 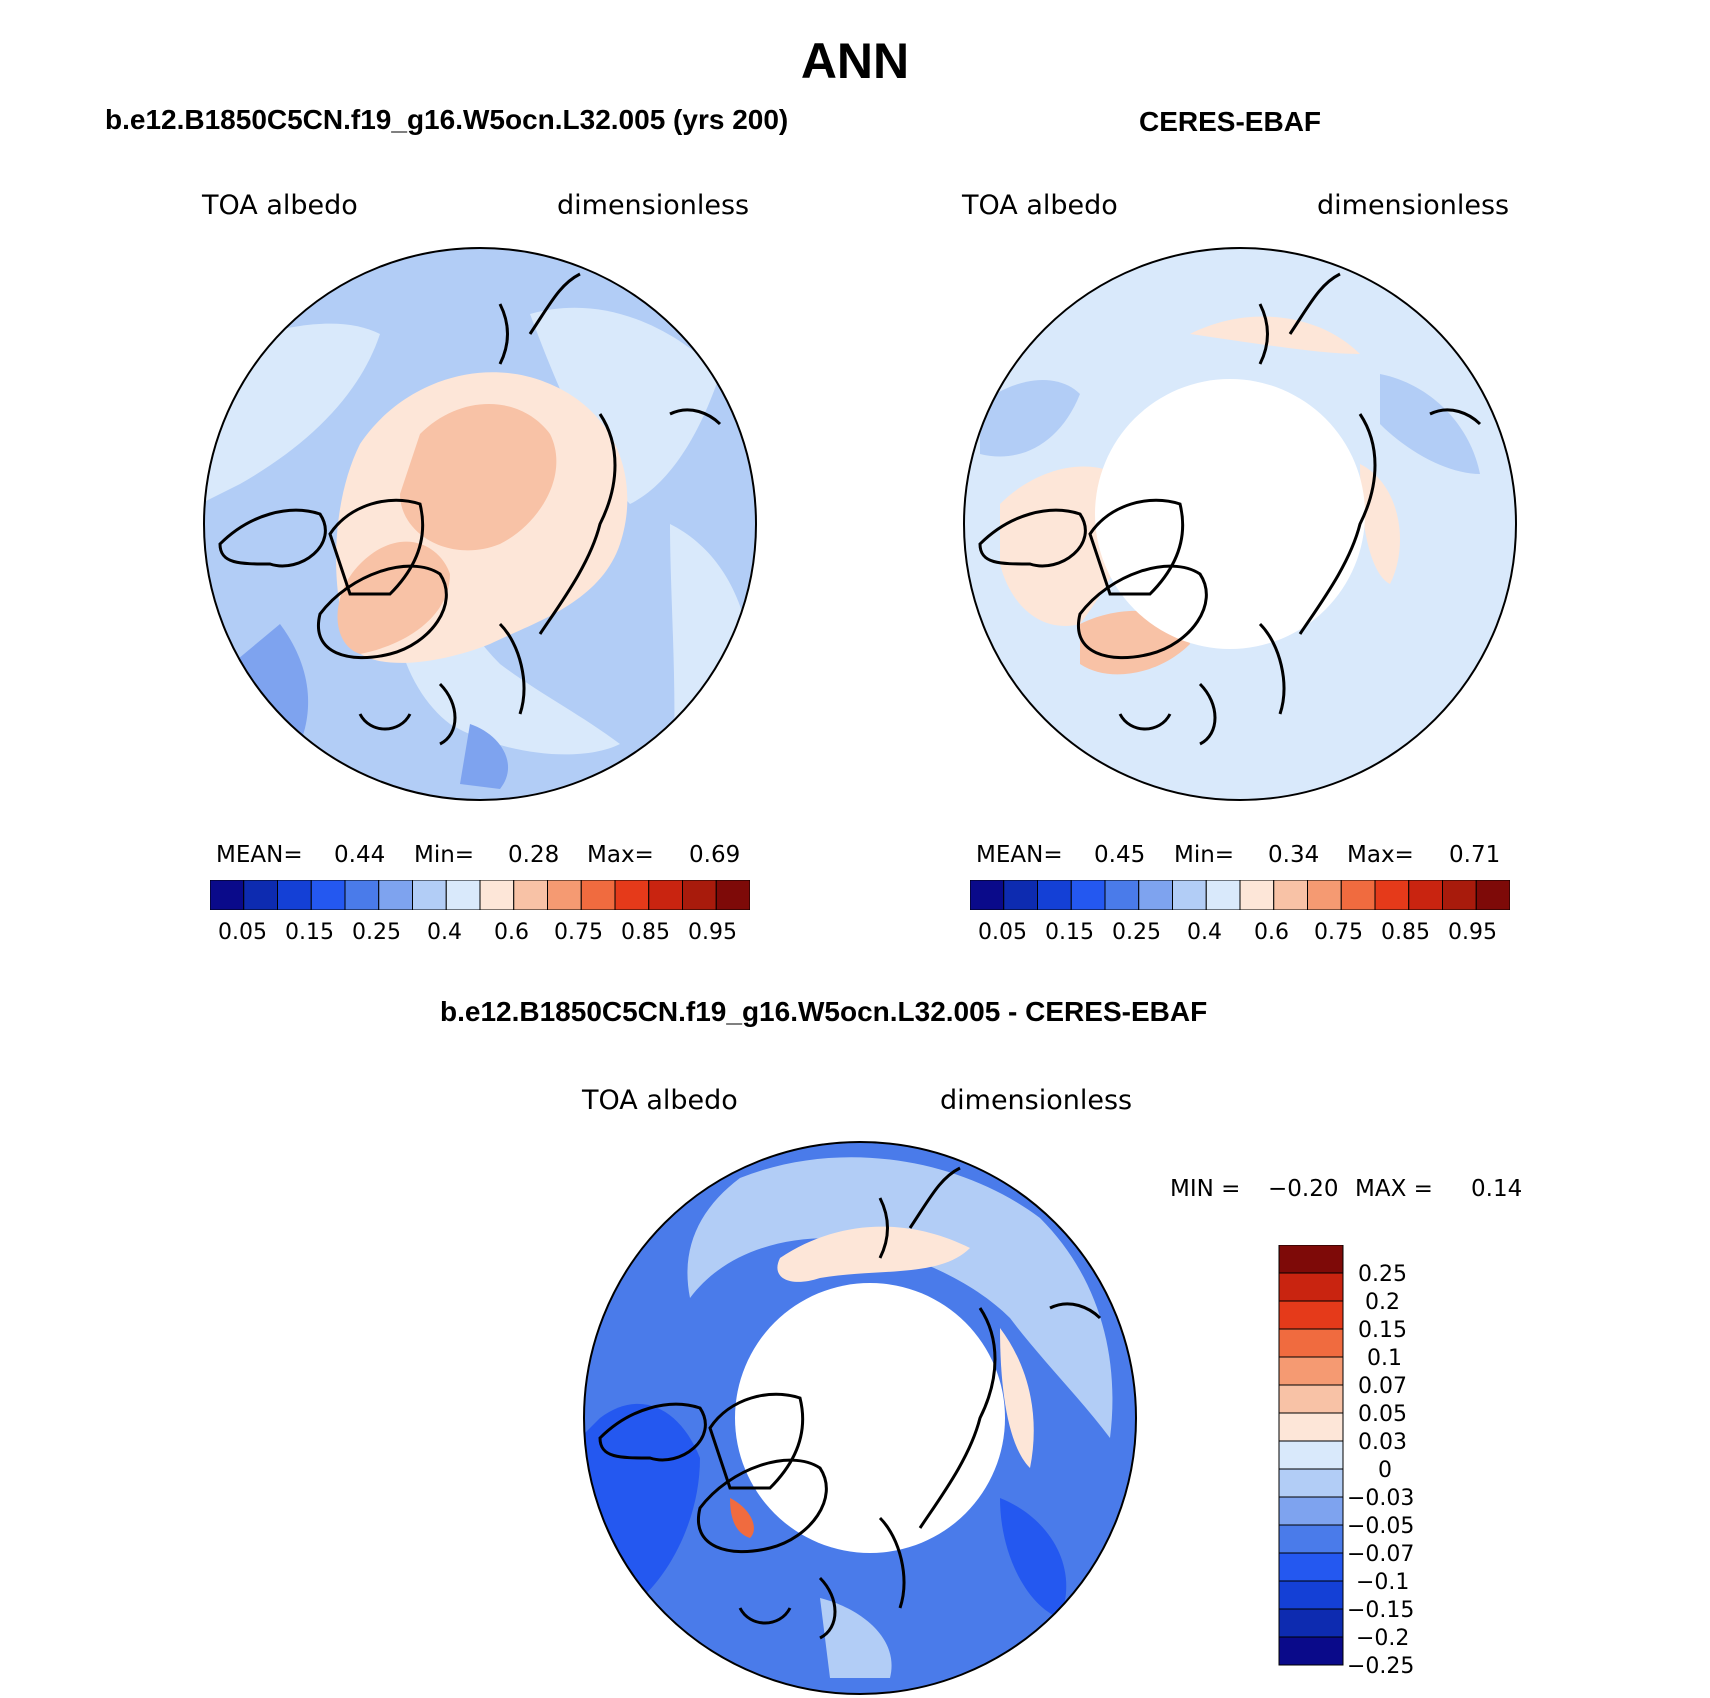 What do you see at coordinates (444, 855) in the screenshot?
I see `panel-1-min-label: Min=` at bounding box center [444, 855].